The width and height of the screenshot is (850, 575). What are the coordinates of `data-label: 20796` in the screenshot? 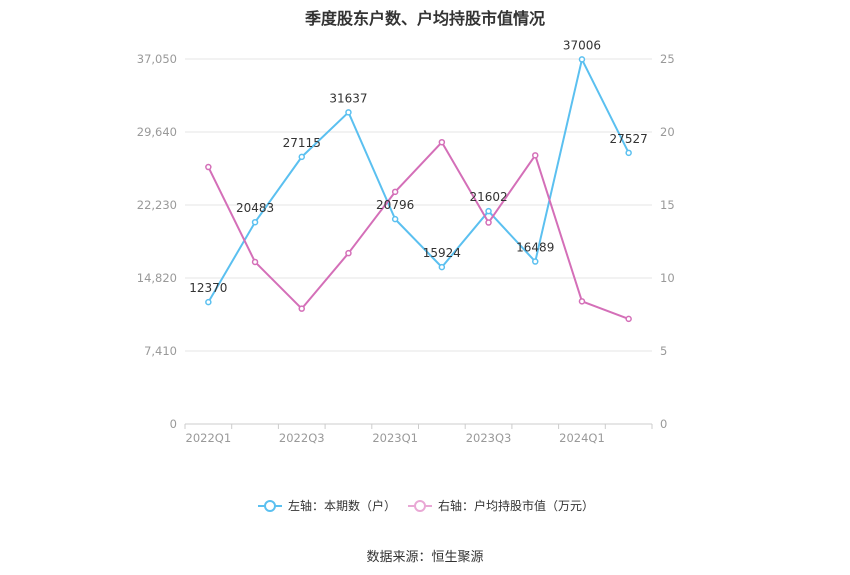 It's located at (395, 205).